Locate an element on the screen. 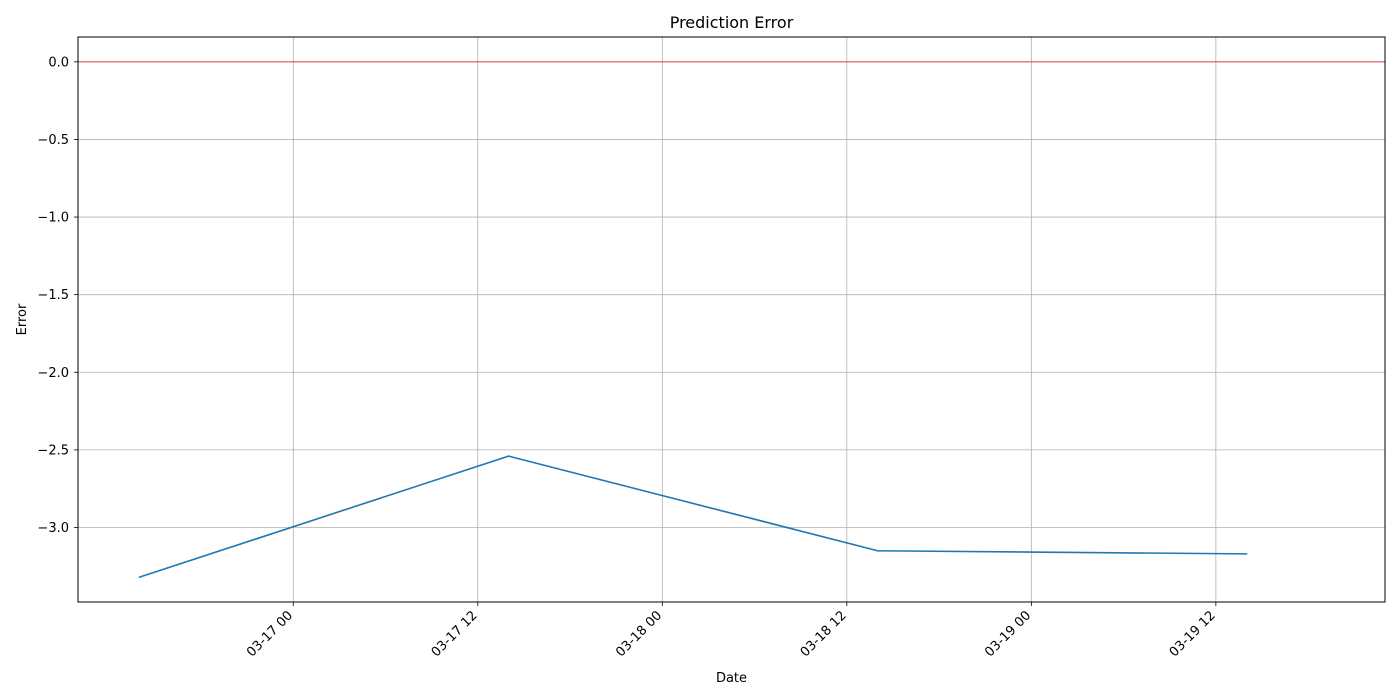  y-axis-ticks: 0.0 −0.5 −1.0 −1.5 −2.0 −2.5 −3.0 is located at coordinates (57, 295).